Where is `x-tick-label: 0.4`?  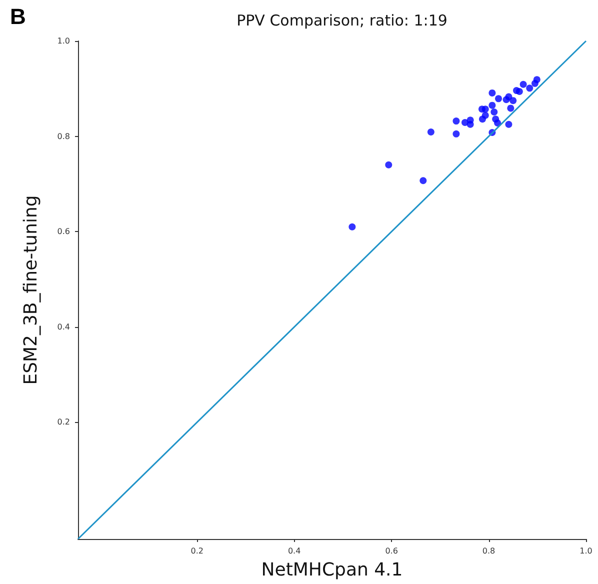
x-tick-label: 0.4 is located at coordinates (294, 551).